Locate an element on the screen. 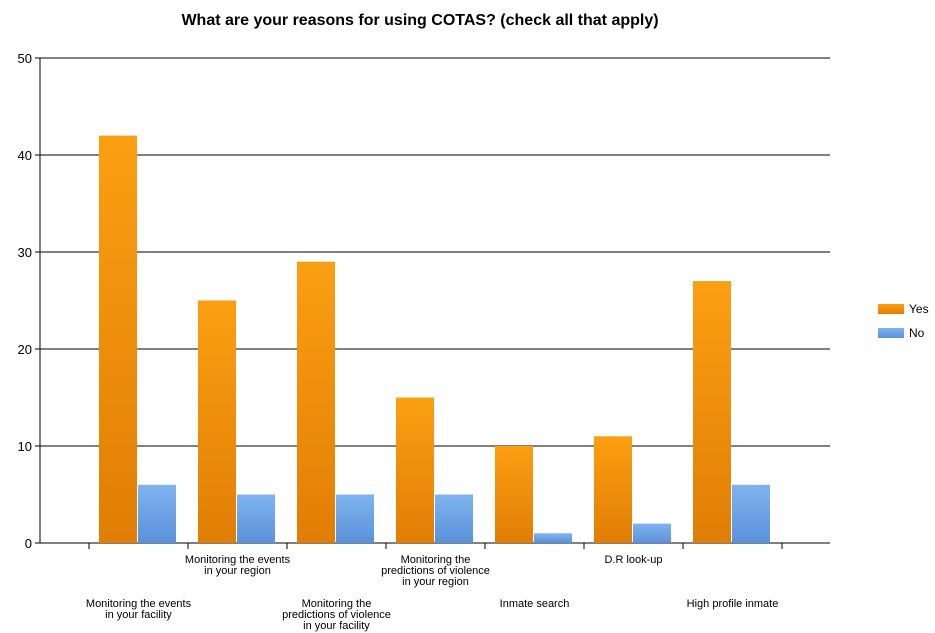 Image resolution: width=935 pixels, height=633 pixels. legend-label-yes: Yes is located at coordinates (919, 309).